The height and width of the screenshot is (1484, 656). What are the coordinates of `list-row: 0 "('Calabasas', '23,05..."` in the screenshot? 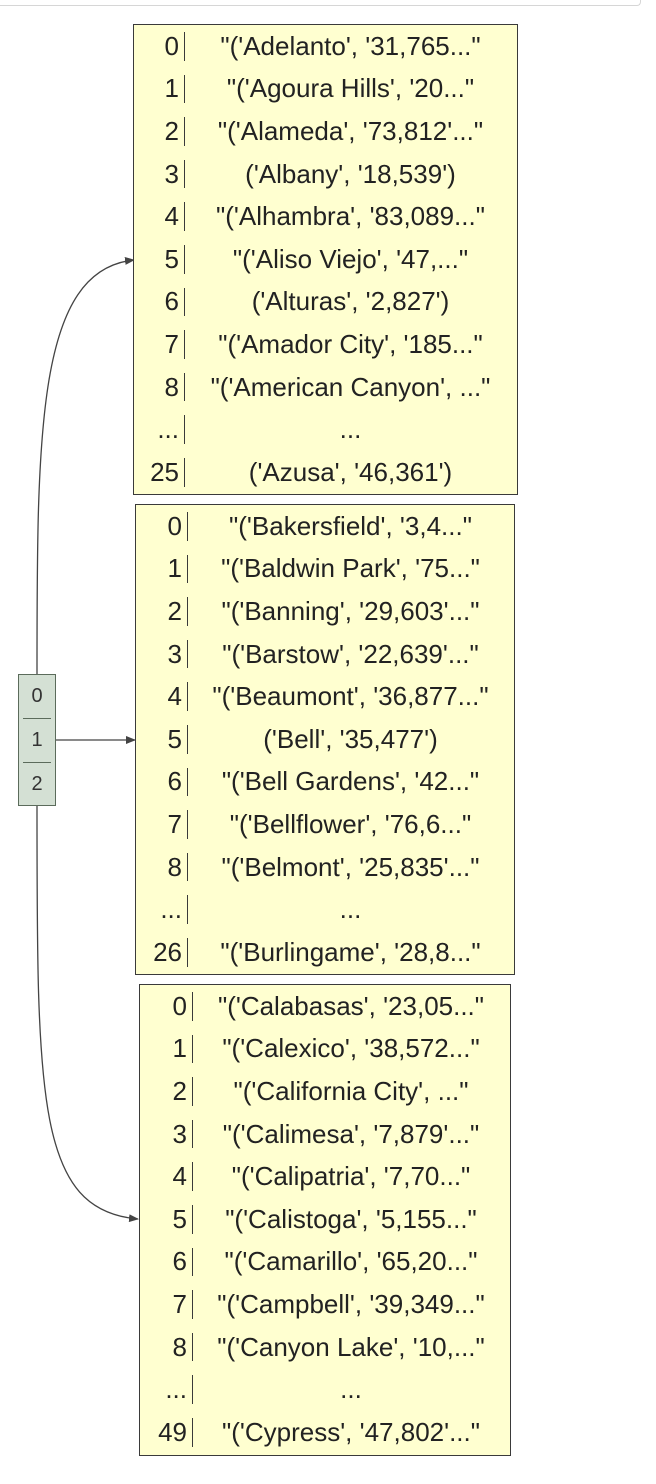 It's located at (325, 1006).